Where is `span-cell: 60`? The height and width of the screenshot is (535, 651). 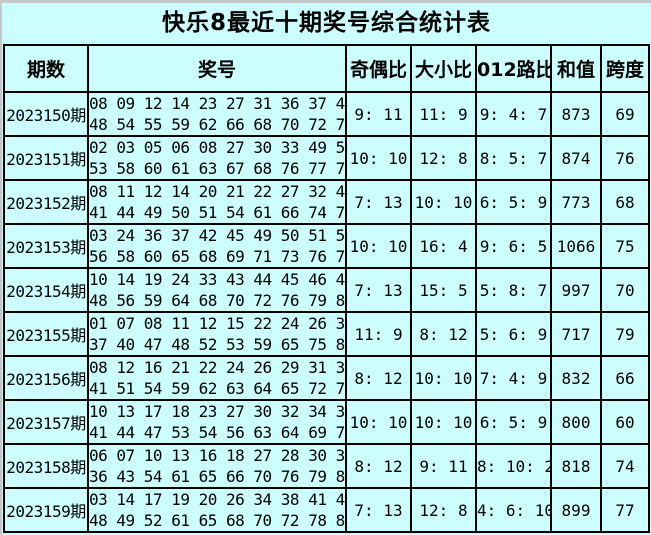
span-cell: 60 is located at coordinates (625, 422).